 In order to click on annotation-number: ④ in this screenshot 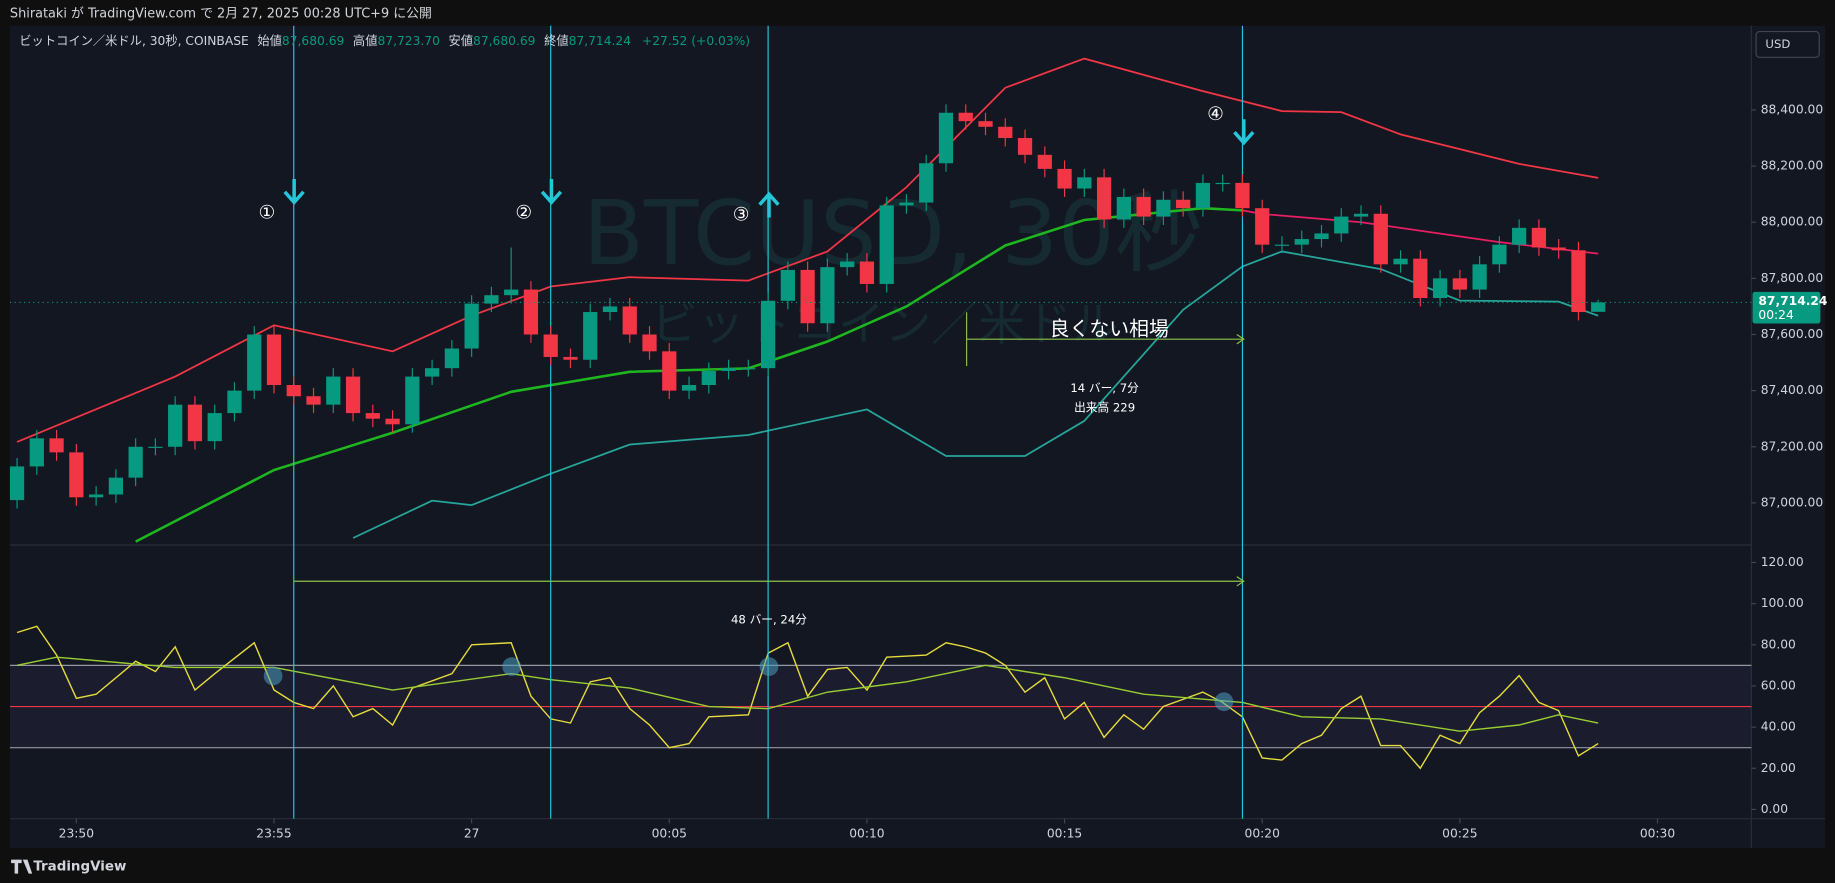, I will do `click(1215, 114)`.